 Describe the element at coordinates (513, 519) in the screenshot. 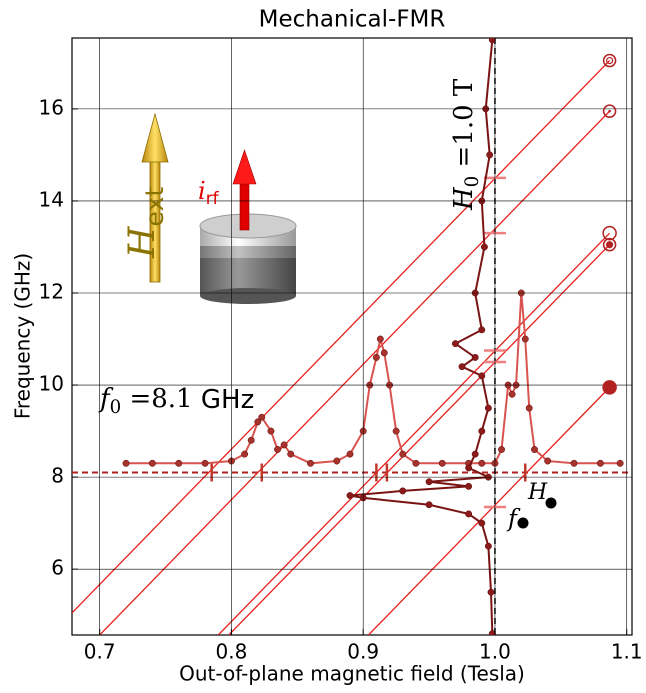

I see `legend-symbol: f` at that location.